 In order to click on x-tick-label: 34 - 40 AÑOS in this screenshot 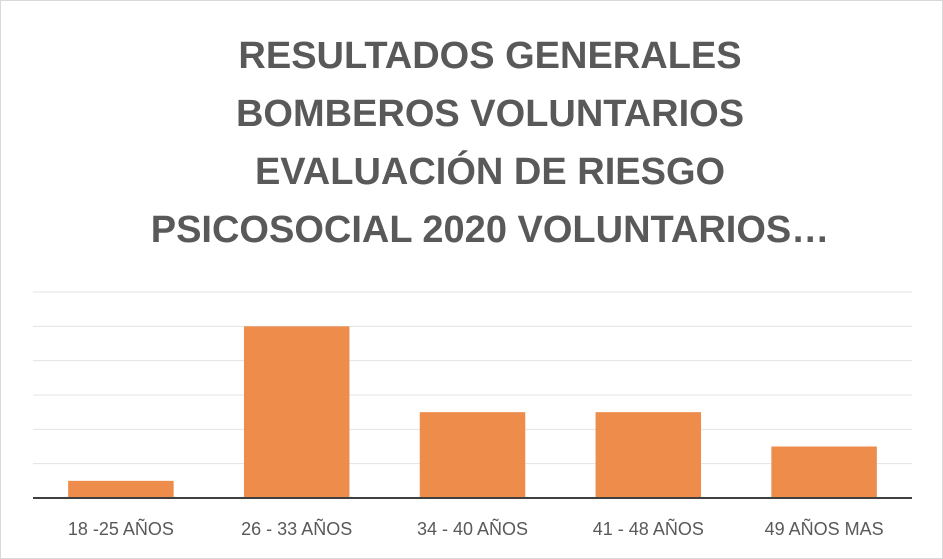, I will do `click(472, 528)`.